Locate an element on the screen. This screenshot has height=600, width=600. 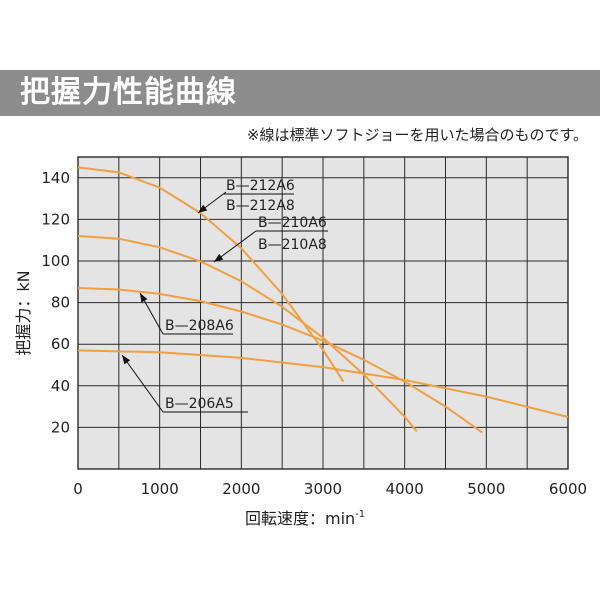
x-tick-label: 4000 is located at coordinates (405, 489).